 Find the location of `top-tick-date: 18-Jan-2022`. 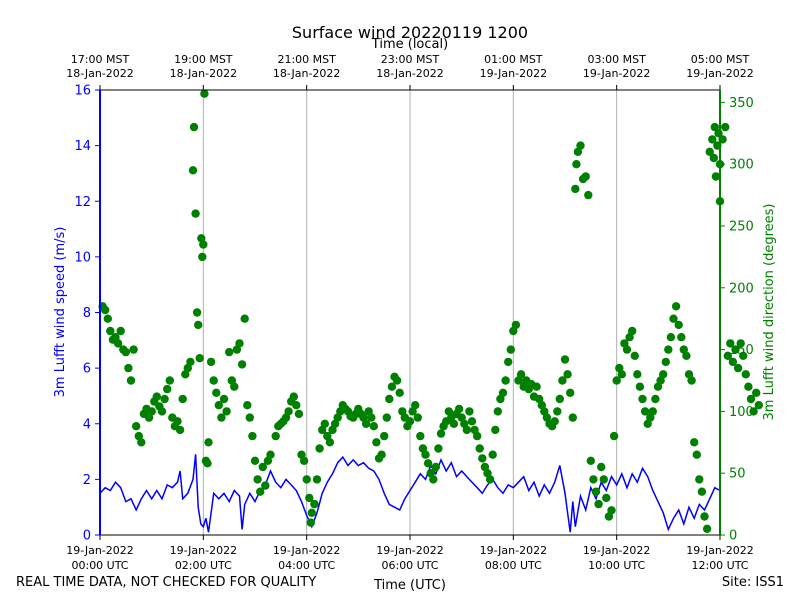

top-tick-date: 18-Jan-2022 is located at coordinates (307, 73).